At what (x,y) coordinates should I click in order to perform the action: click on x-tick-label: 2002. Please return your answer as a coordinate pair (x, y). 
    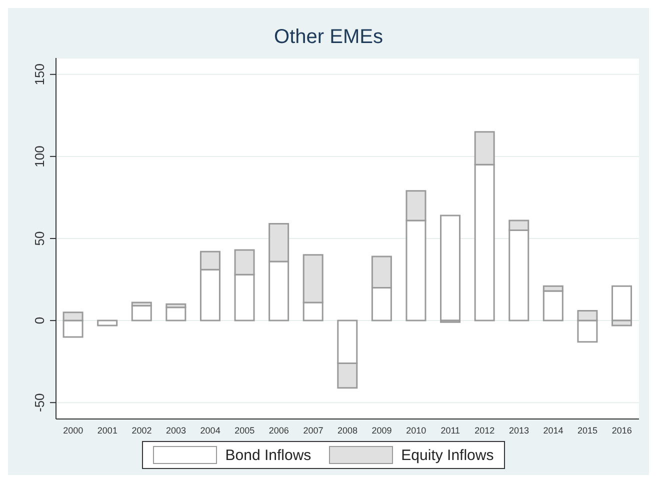
    Looking at the image, I should click on (142, 430).